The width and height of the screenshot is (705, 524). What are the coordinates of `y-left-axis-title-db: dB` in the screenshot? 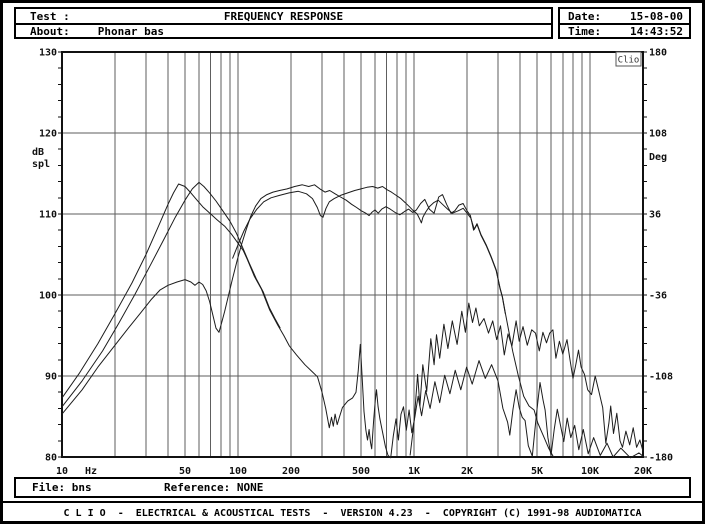 It's located at (38, 152).